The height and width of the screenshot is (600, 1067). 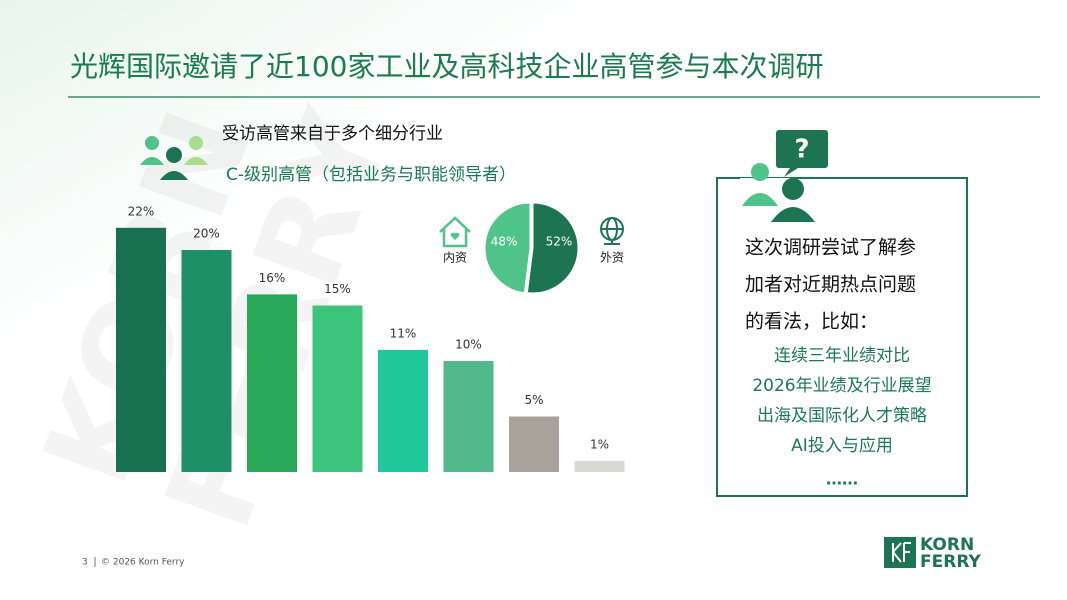 I want to click on bar-value-label: 10%, so click(x=468, y=345).